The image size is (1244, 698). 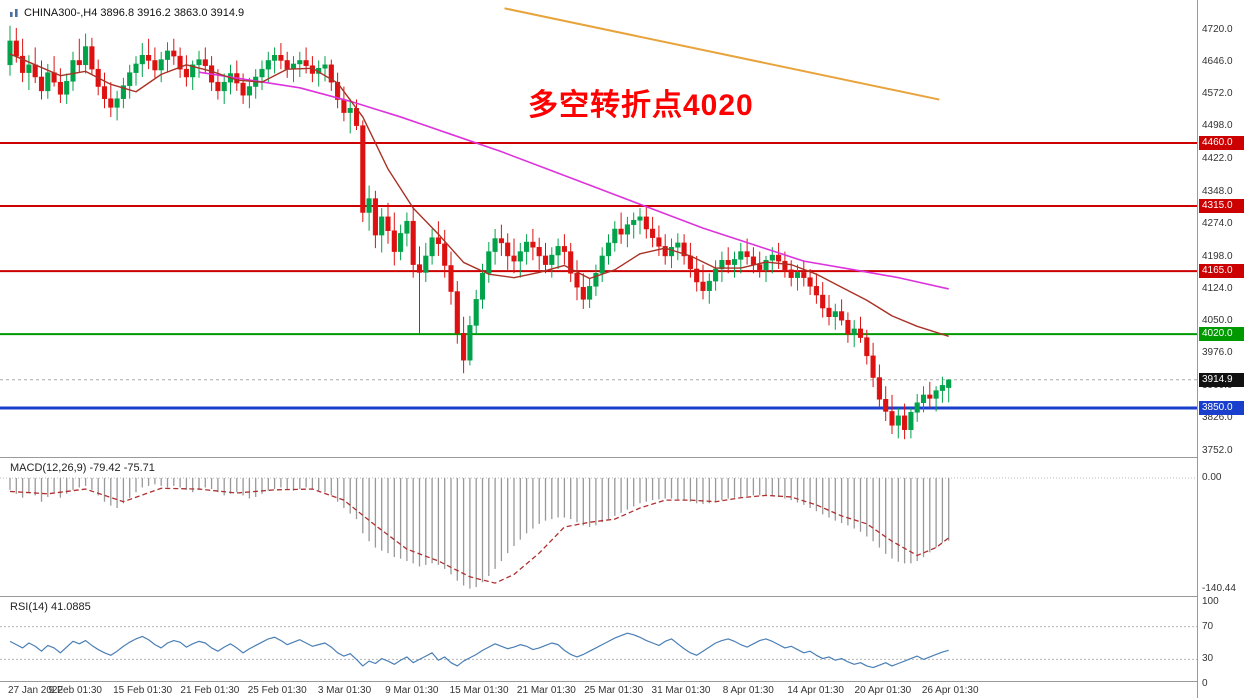 What do you see at coordinates (1221, 142) in the screenshot?
I see `price-badge: 4460.0` at bounding box center [1221, 142].